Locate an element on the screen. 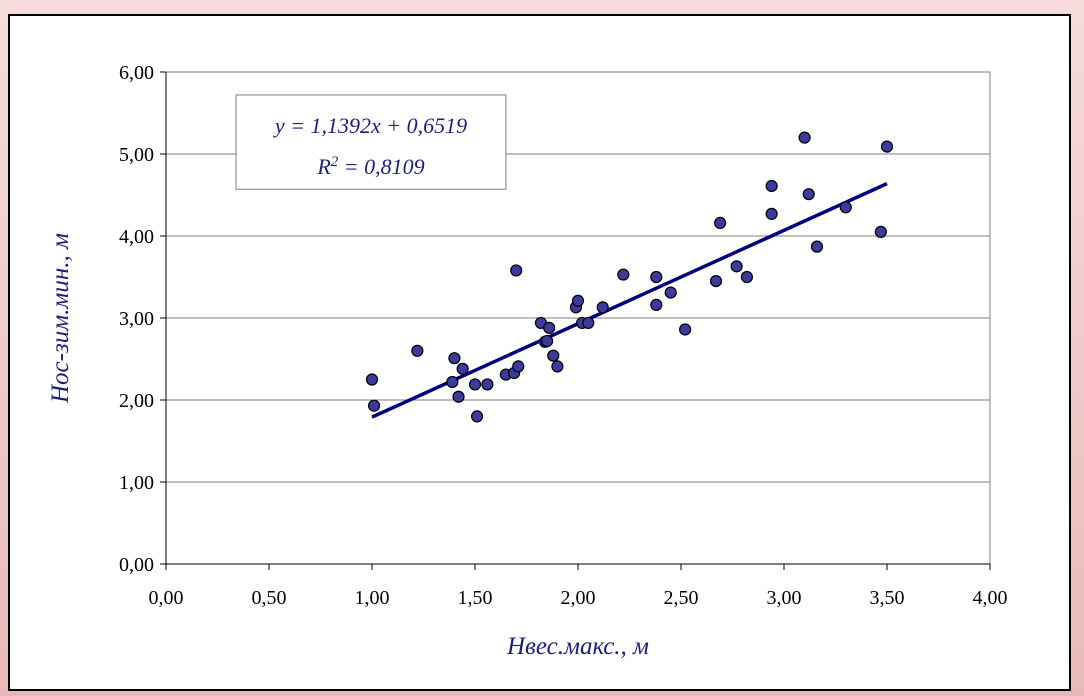 Image resolution: width=1084 pixels, height=696 pixels. r-squared-value: = 0,8109 is located at coordinates (381, 166).